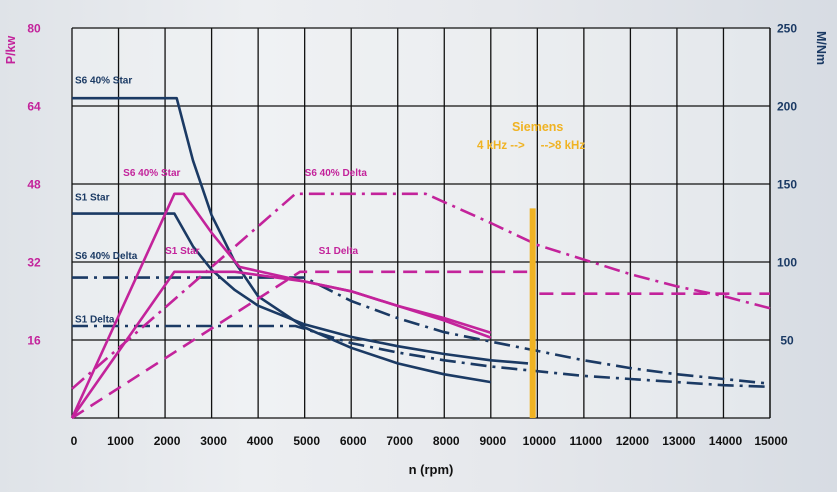 The image size is (837, 492). I want to click on y-left-tick-label: 80, so click(34, 29).